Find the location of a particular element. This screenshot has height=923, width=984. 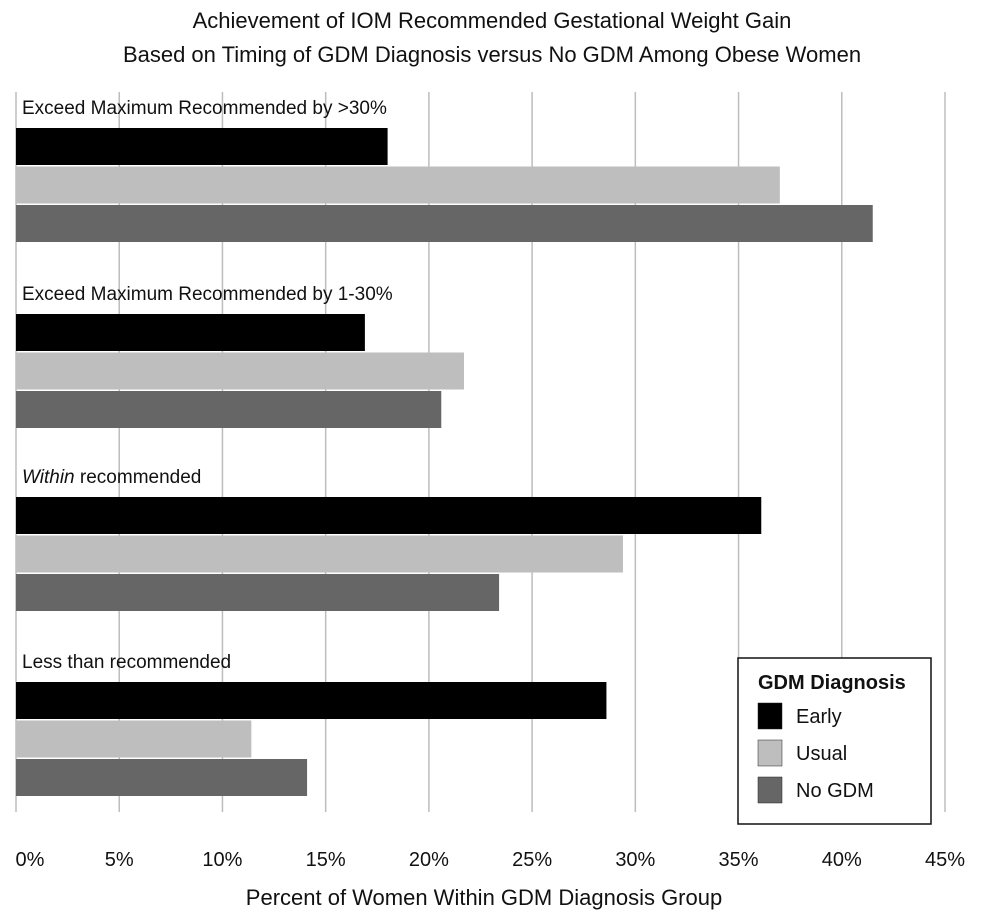

category-label: Less than recommended is located at coordinates (126, 662).